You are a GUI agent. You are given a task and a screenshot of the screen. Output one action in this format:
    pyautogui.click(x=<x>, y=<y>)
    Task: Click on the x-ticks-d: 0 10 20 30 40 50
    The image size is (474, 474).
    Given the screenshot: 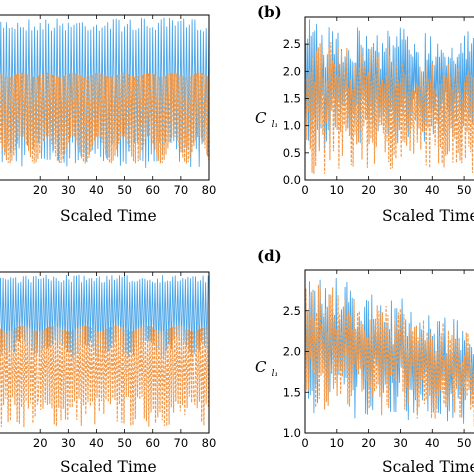 What is the action you would take?
    pyautogui.click(x=386, y=360)
    